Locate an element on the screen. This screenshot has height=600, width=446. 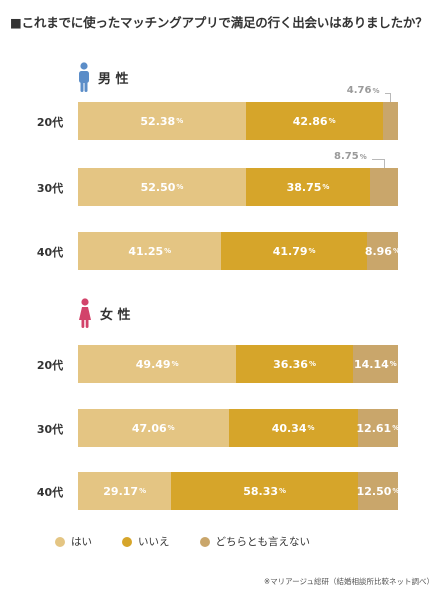
bar-segment-no: 58.33% is located at coordinates (264, 491).